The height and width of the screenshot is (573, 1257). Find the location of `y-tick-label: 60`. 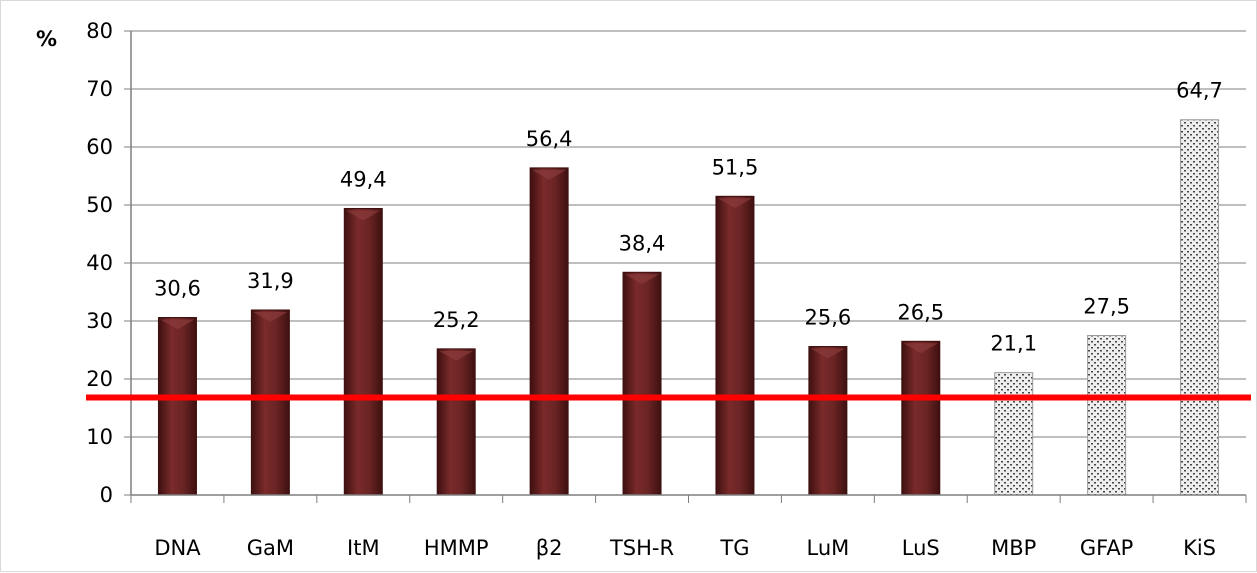

y-tick-label: 60 is located at coordinates (99, 147).